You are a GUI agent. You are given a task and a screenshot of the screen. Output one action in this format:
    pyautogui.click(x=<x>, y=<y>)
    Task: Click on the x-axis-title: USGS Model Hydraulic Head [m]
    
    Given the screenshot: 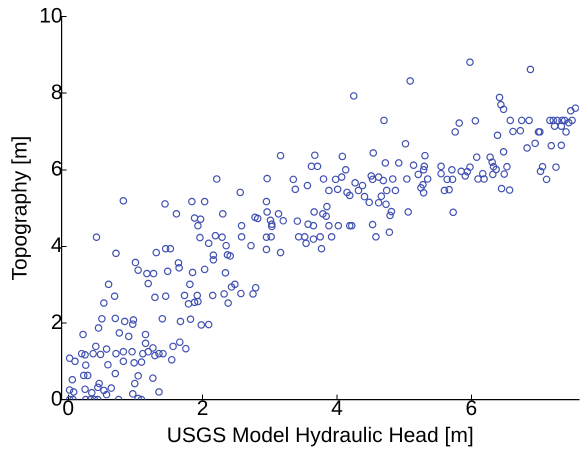 What is the action you would take?
    pyautogui.click(x=320, y=436)
    